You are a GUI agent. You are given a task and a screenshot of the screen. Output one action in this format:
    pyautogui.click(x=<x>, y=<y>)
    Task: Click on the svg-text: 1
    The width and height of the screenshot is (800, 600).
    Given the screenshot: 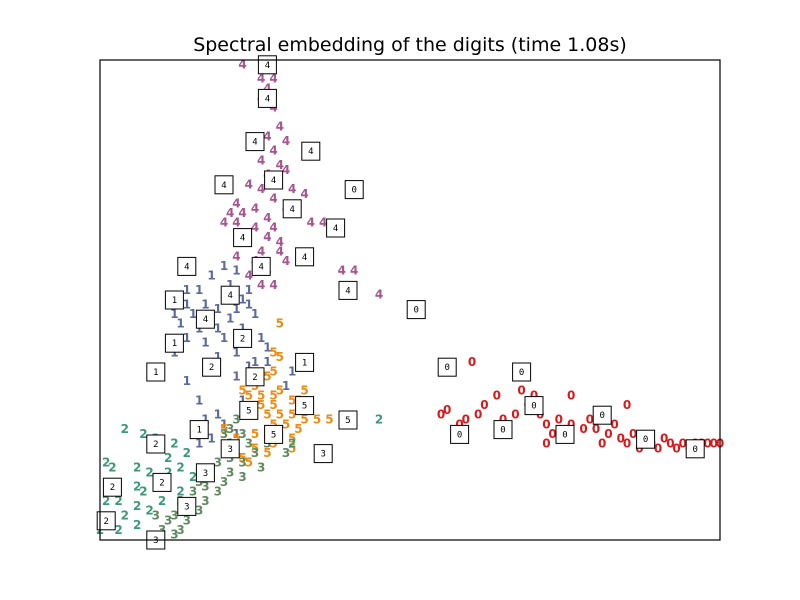 What is the action you would take?
    pyautogui.click(x=174, y=344)
    